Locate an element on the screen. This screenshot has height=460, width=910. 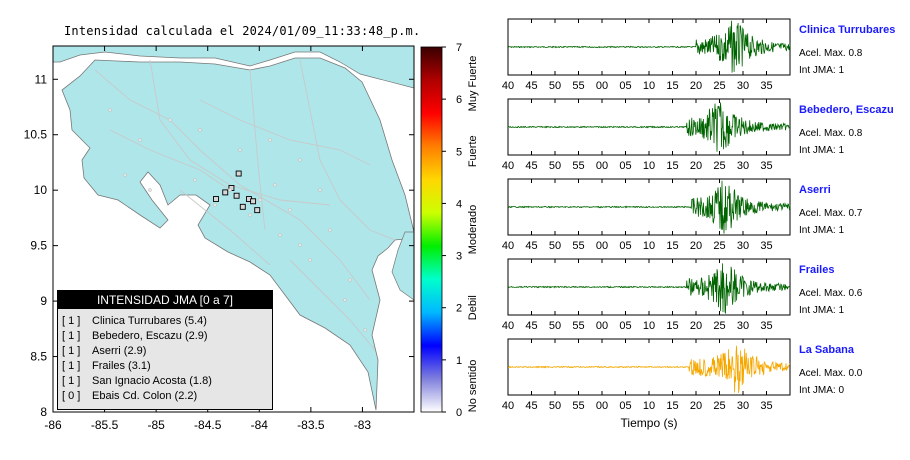
colorbar-tick-label: 7 is located at coordinates (459, 48).